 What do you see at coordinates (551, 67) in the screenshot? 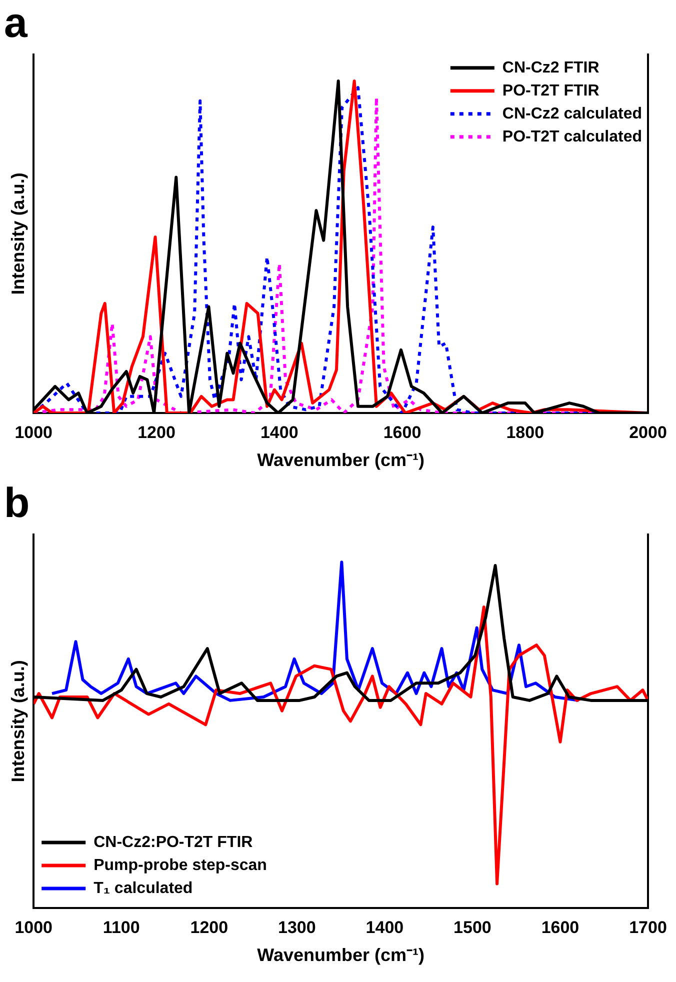
I see `legend-label: CN-Cz2 FTIR` at bounding box center [551, 67].